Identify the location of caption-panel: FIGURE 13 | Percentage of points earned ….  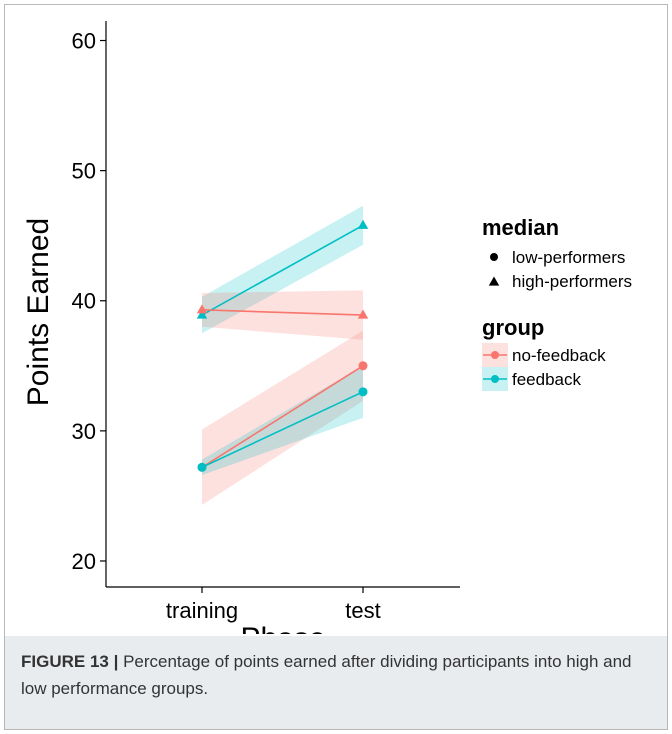
(336, 683).